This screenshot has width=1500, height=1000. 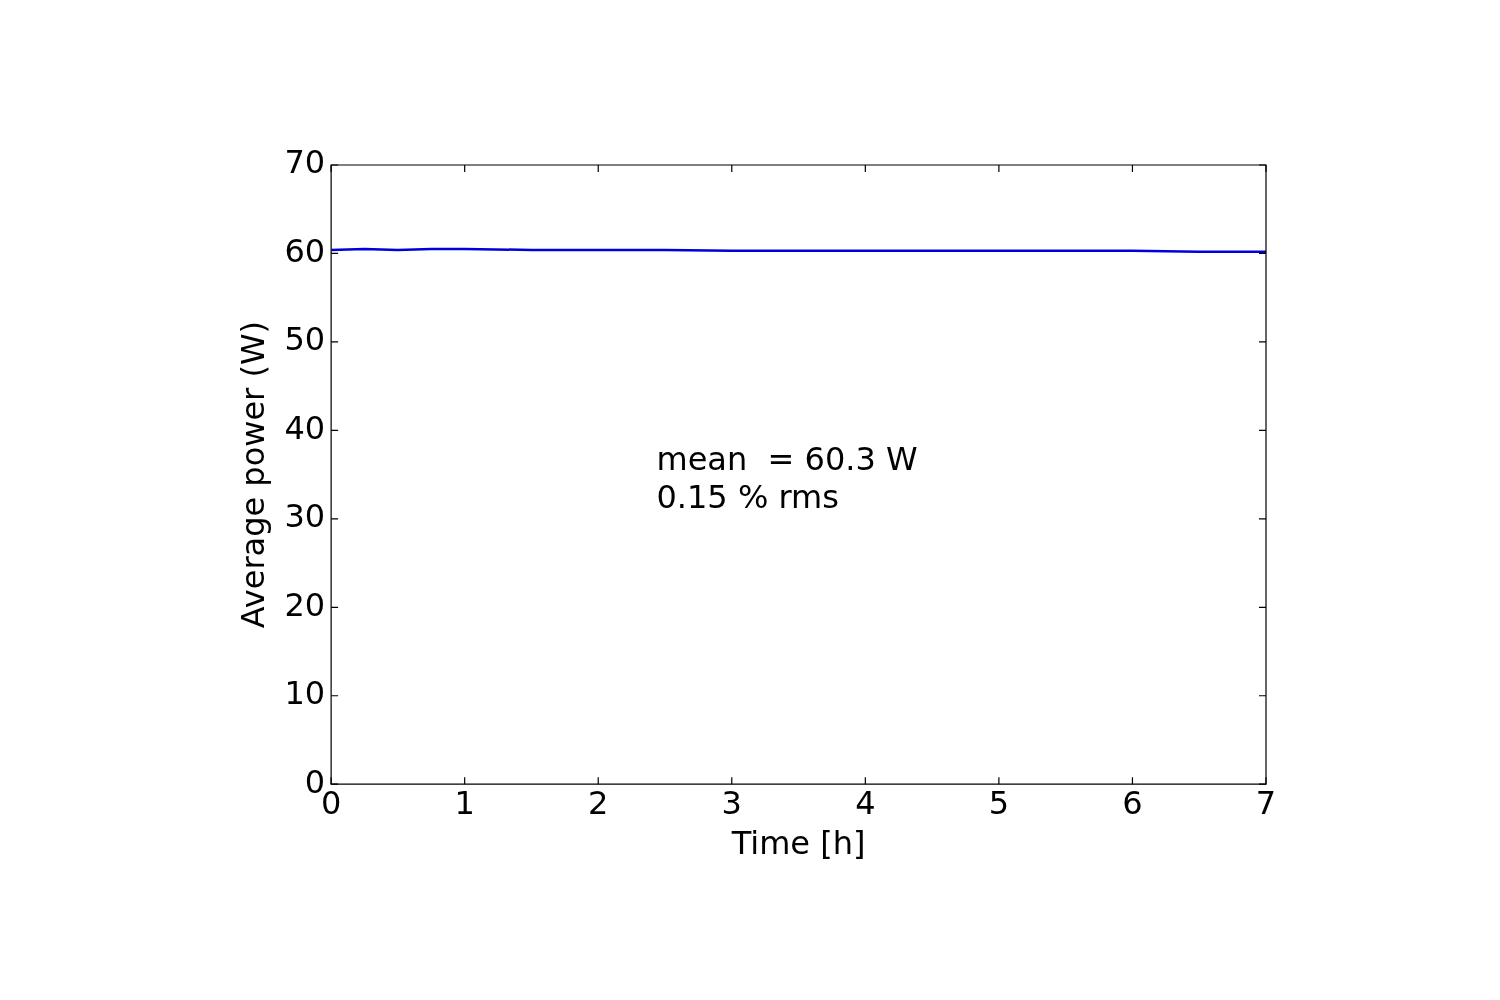 I want to click on x-tick-label: 5, so click(x=999, y=802).